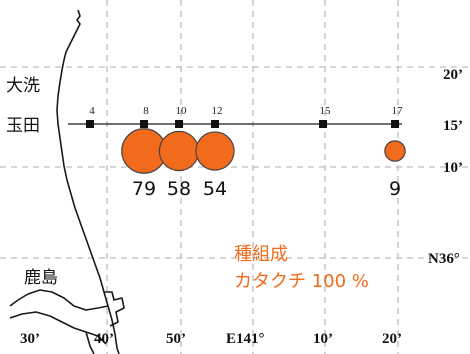  I want to click on lon-label-30: 30’, so click(30, 339).